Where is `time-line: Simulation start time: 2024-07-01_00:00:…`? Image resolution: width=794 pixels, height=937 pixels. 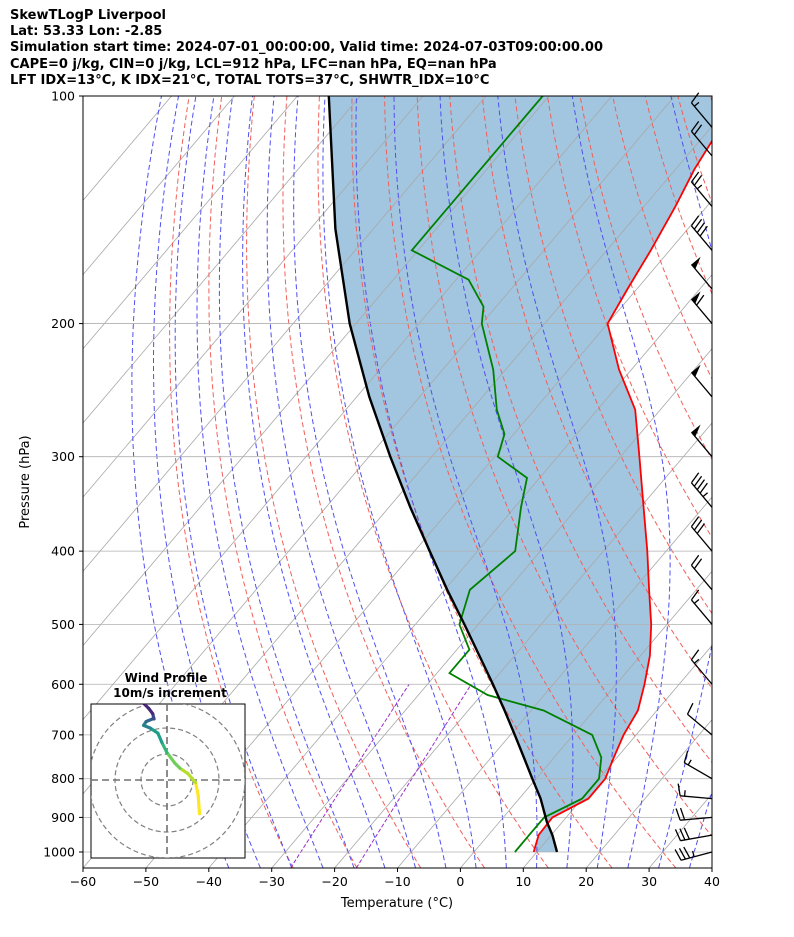
time-line: Simulation start time: 2024-07-01_00:00:… is located at coordinates (306, 48).